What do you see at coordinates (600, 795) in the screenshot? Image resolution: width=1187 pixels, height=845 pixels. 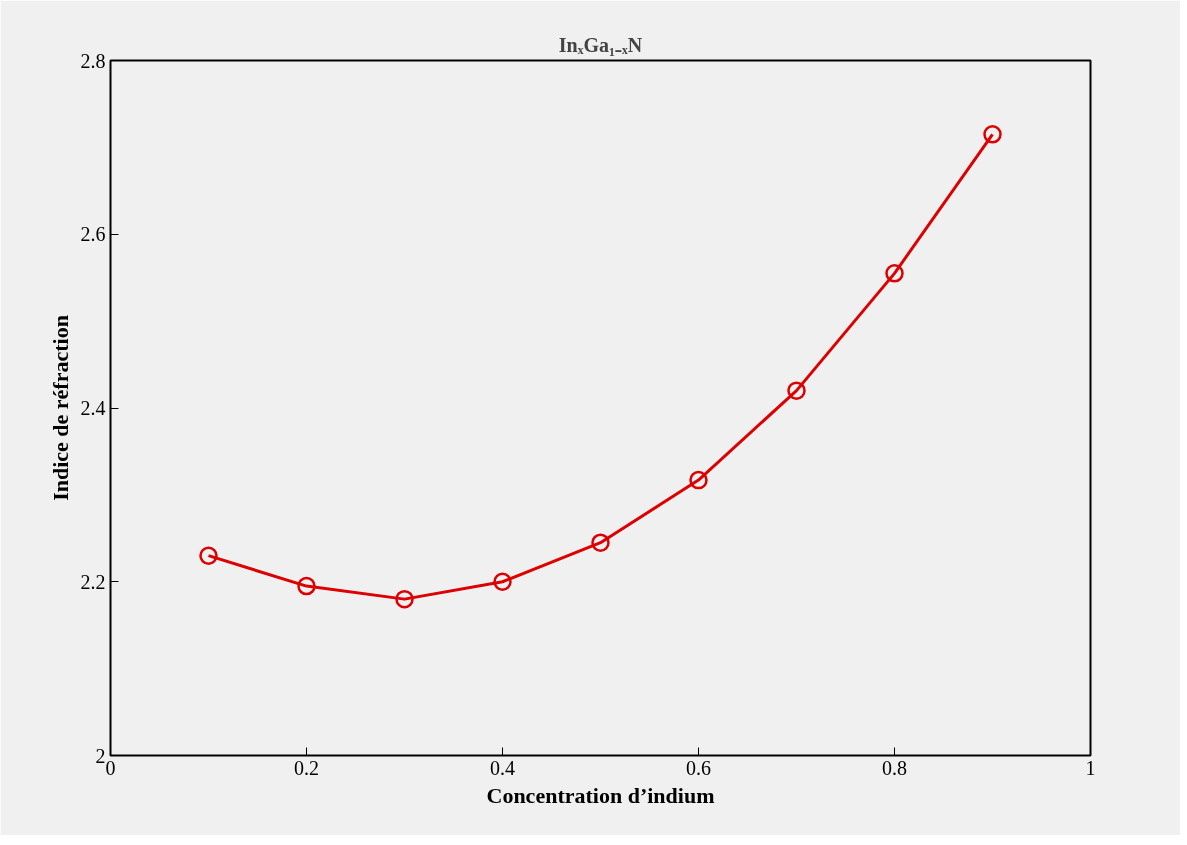 I see `x-axis-title: Concentration d’indium` at bounding box center [600, 795].